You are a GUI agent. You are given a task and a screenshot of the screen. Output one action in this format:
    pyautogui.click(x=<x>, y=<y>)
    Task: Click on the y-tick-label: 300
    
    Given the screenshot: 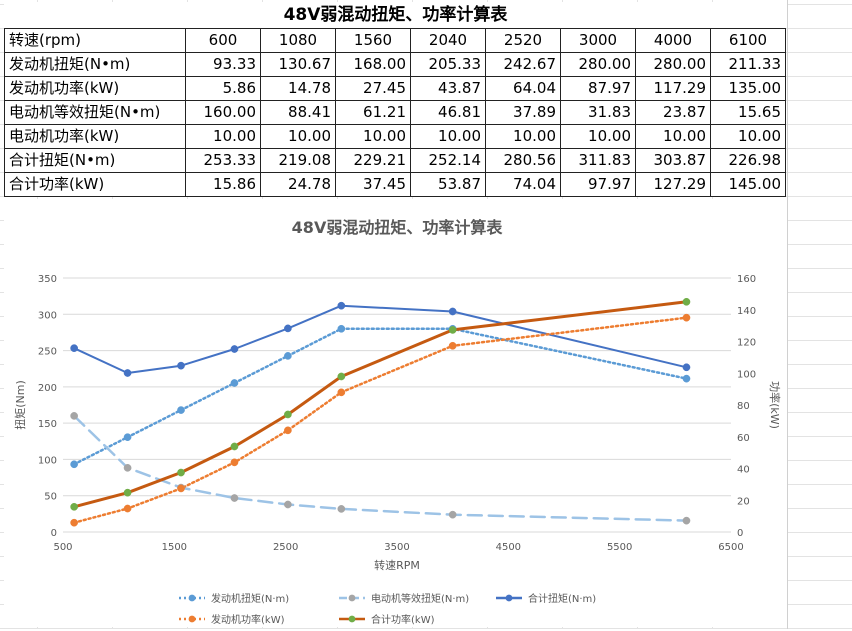 What is the action you would take?
    pyautogui.click(x=47, y=315)
    